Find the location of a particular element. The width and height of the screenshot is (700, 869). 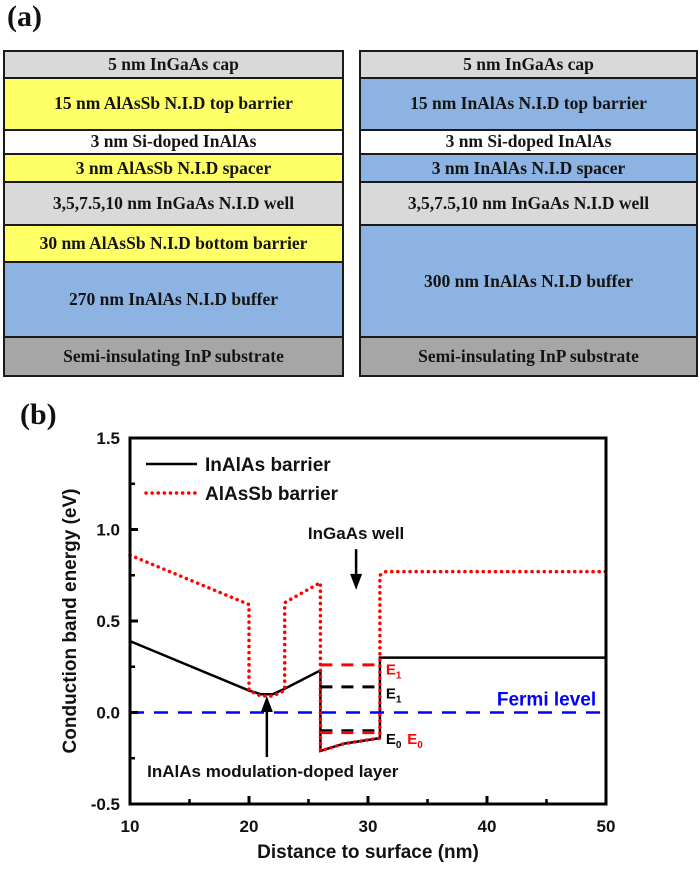

left-layer: 270 nm InAlAs N.I.D buffer is located at coordinates (173, 300).